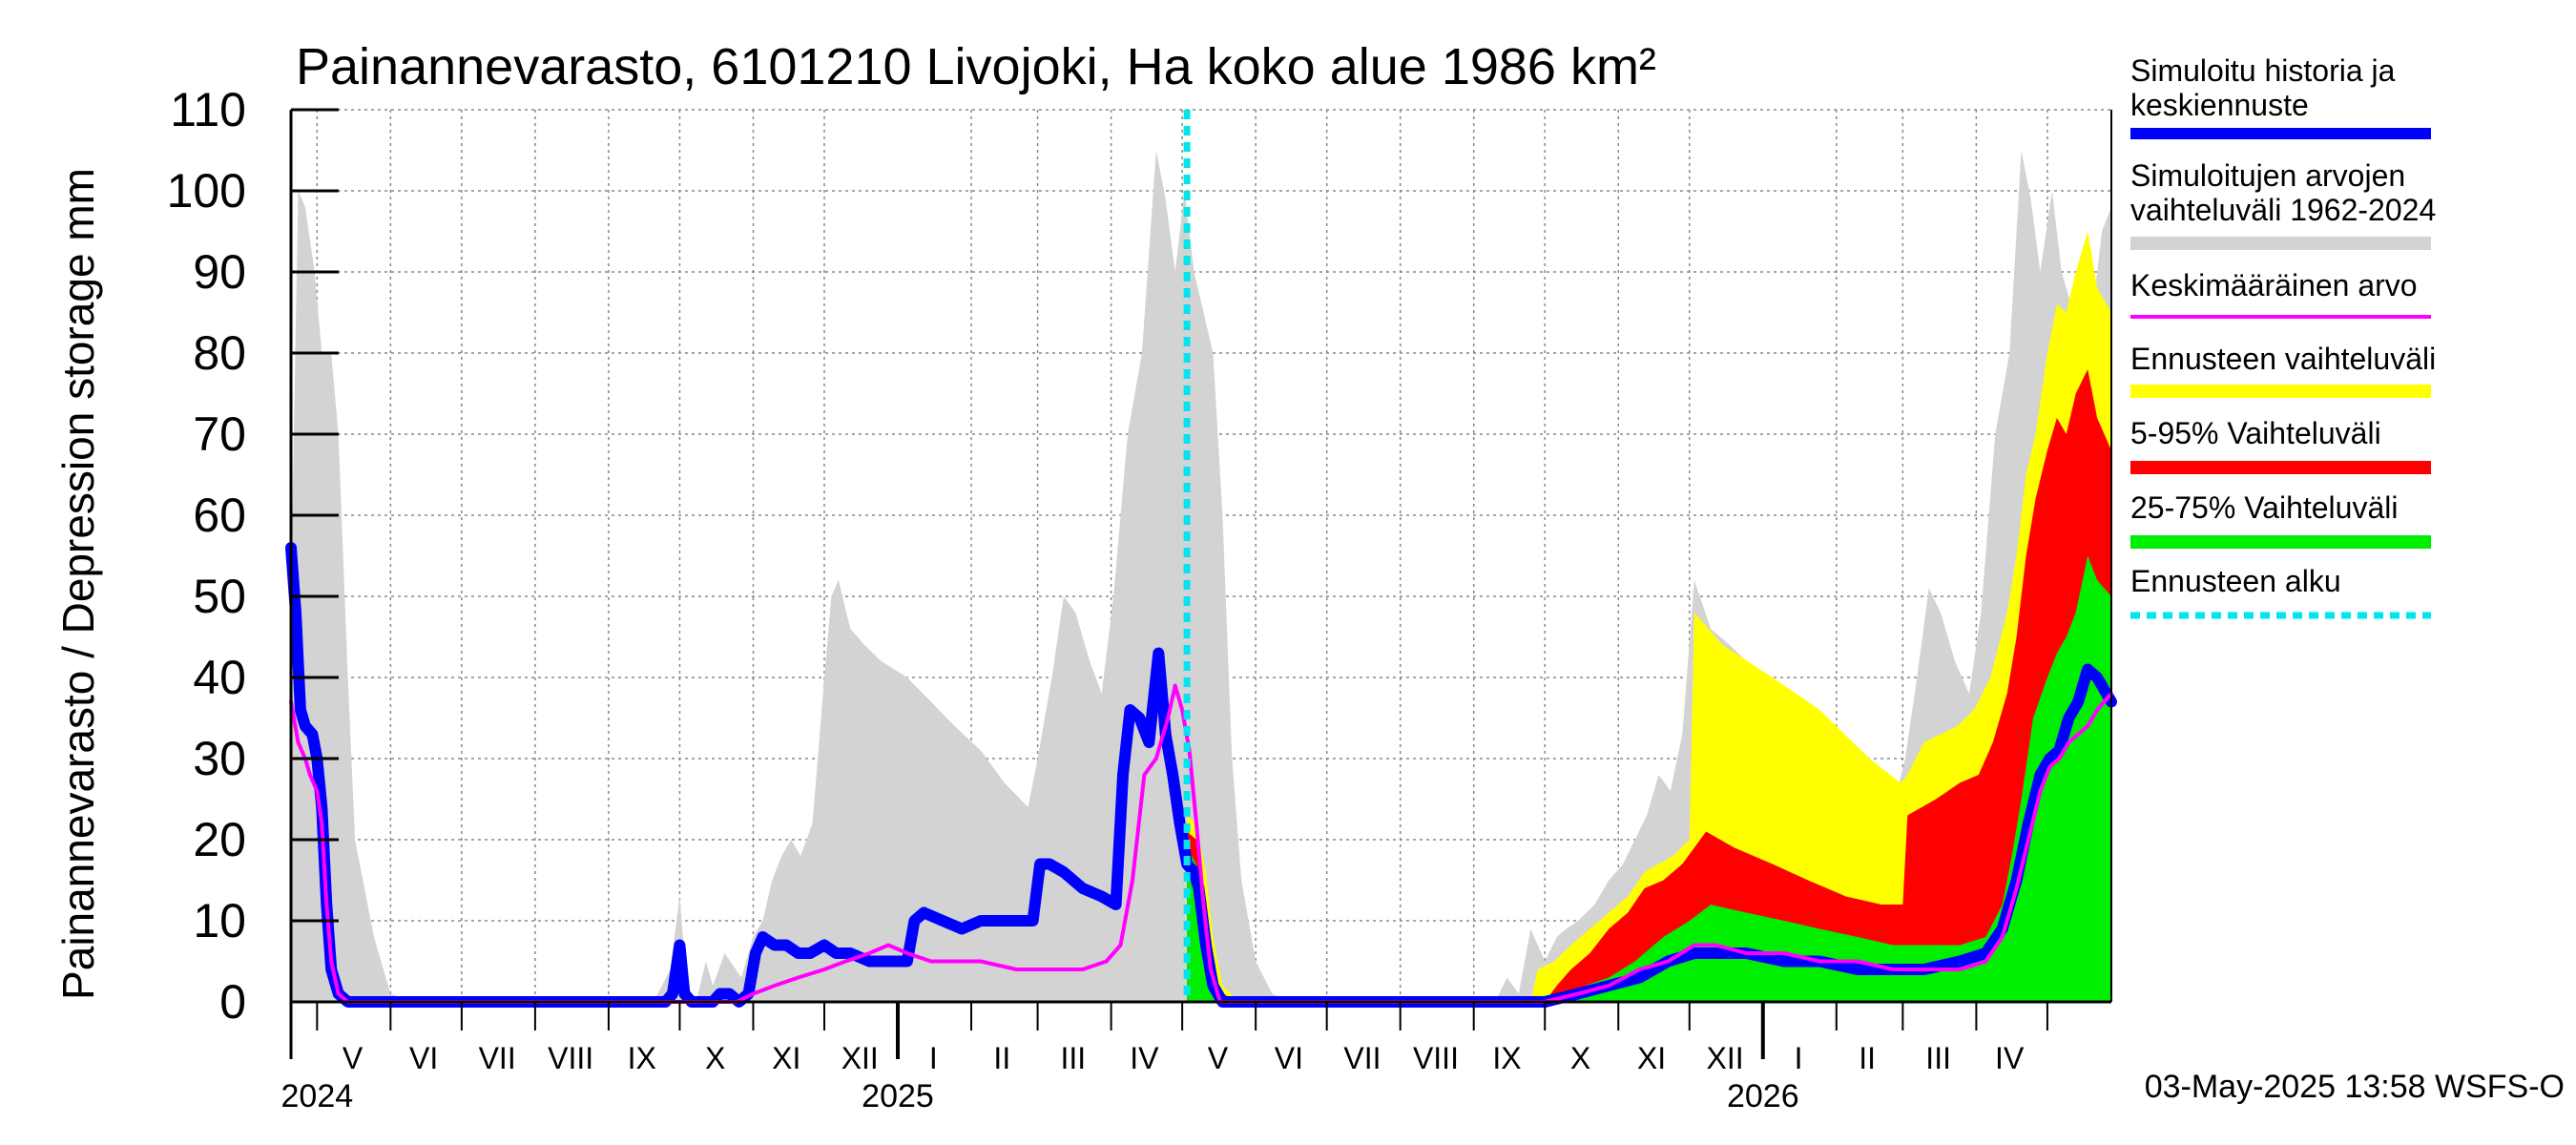 The height and width of the screenshot is (1145, 2576). Describe the element at coordinates (2263, 70) in the screenshot. I see `legend-label: Simuloitu historia ja` at that location.